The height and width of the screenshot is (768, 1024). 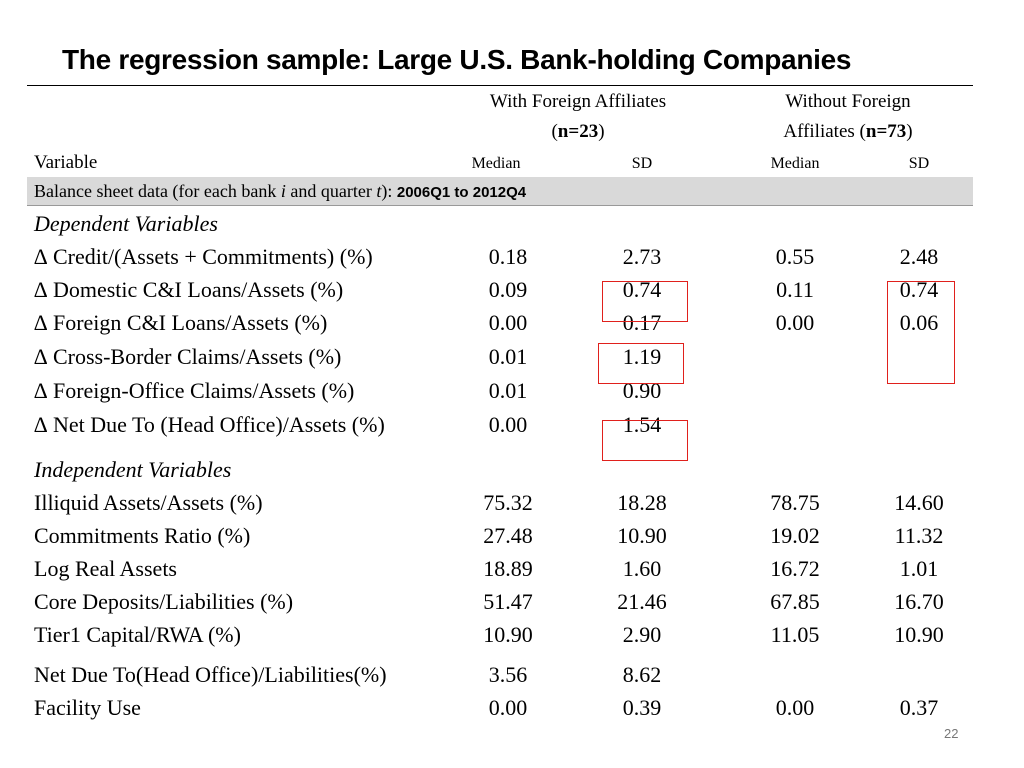 I want to click on row-label: Net Due To(Head Office)/Liabilities(%), so click(x=210, y=674).